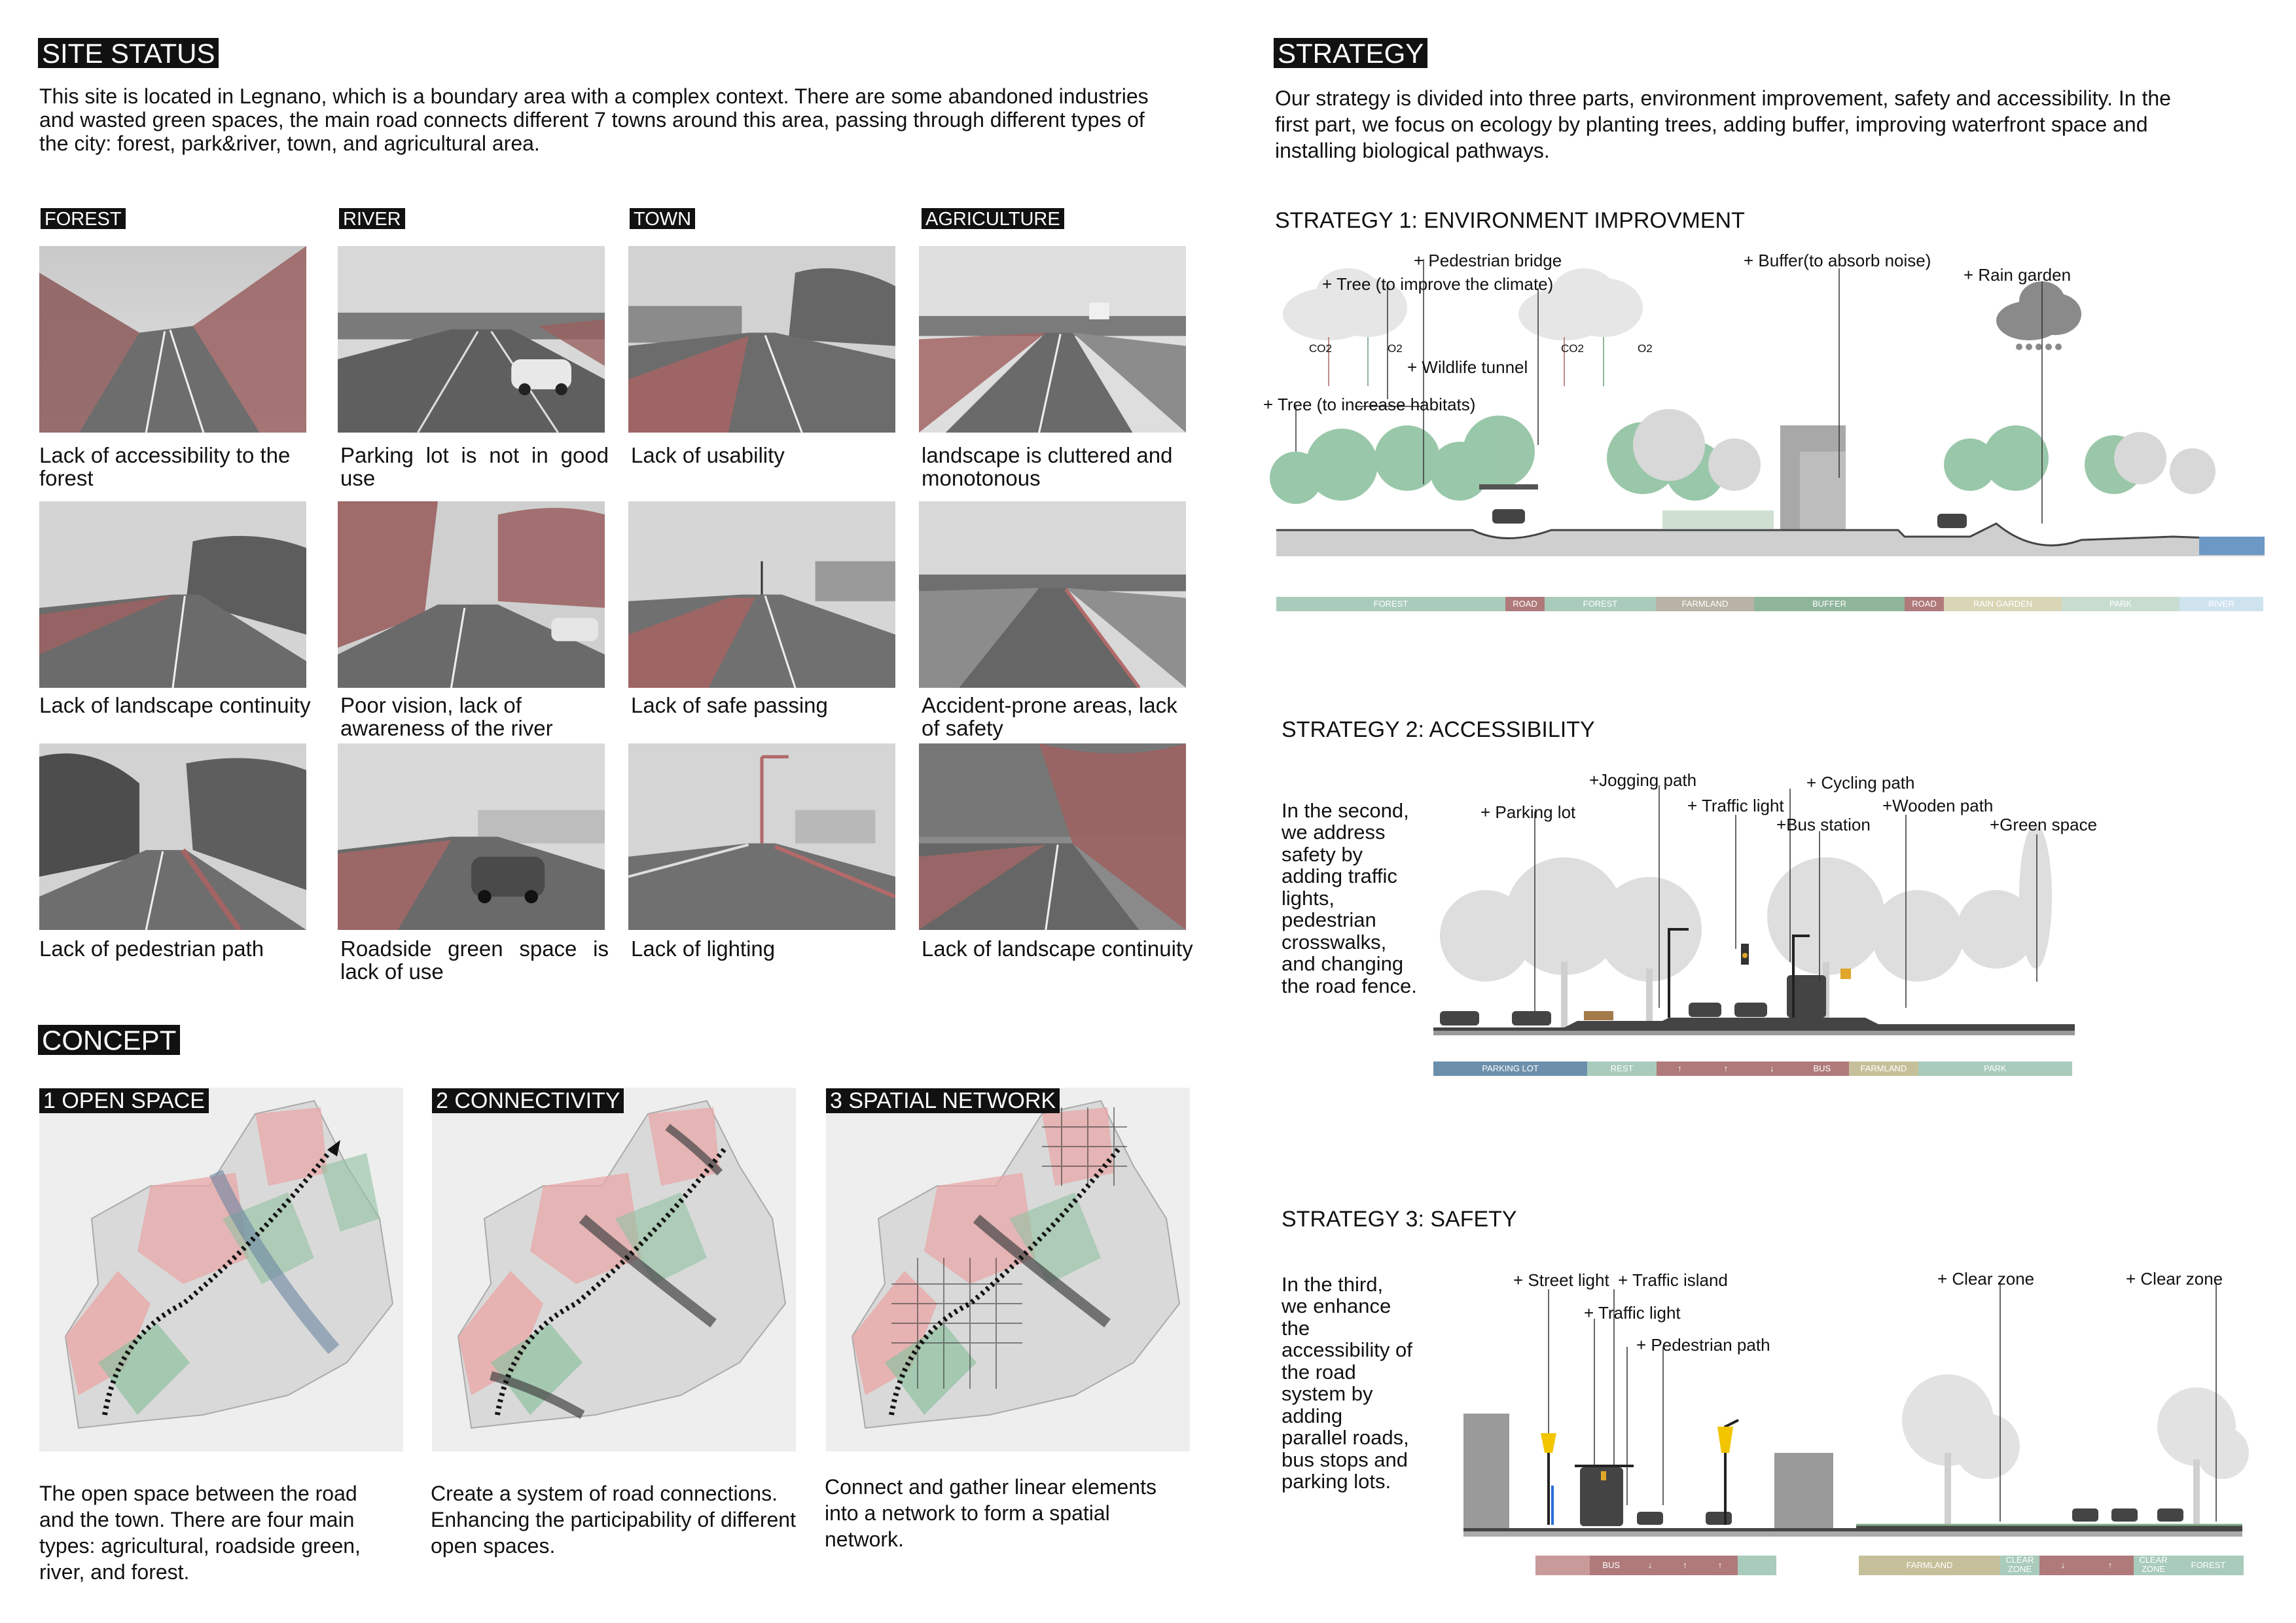 The height and width of the screenshot is (1623, 2296). I want to click on environment-section-diagram, so click(1768, 407).